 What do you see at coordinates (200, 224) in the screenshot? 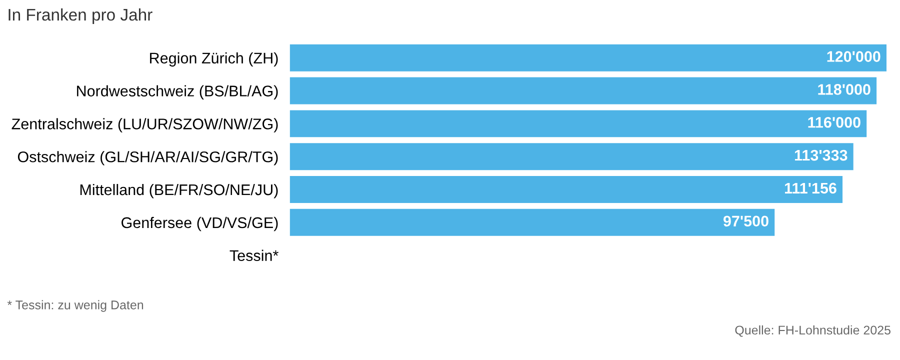
I see `y-tick-label: Genfersee (VD/VS/GE)` at bounding box center [200, 224].